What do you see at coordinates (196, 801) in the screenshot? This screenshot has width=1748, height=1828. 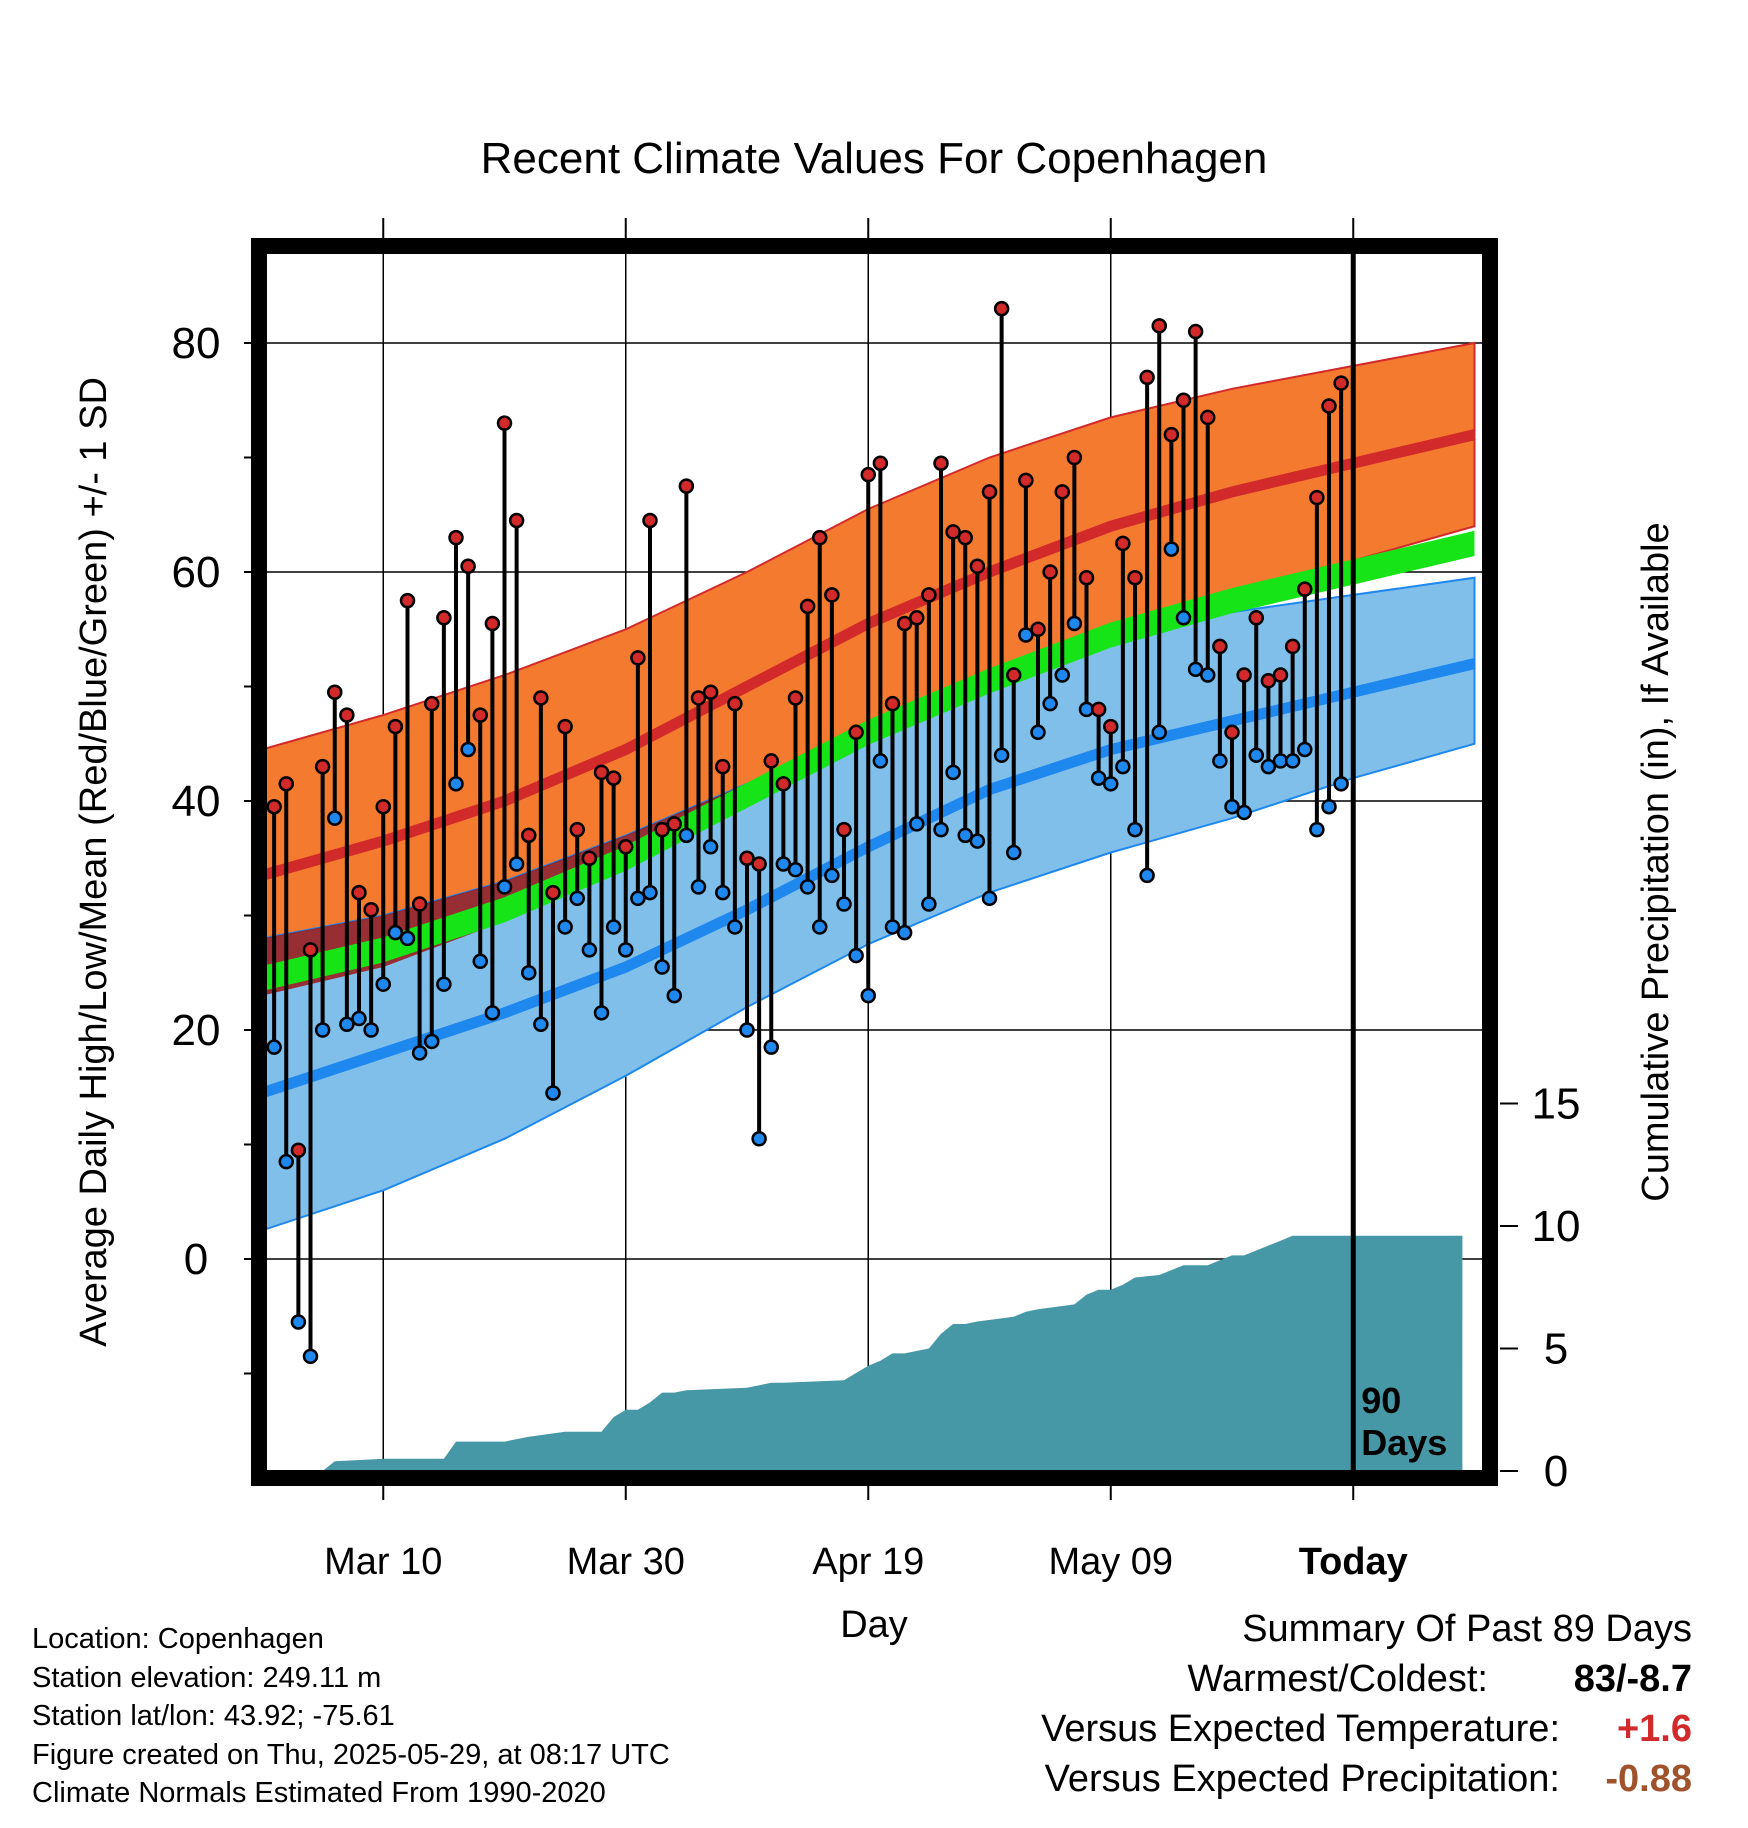 I see `y-left-tick-label: 40` at bounding box center [196, 801].